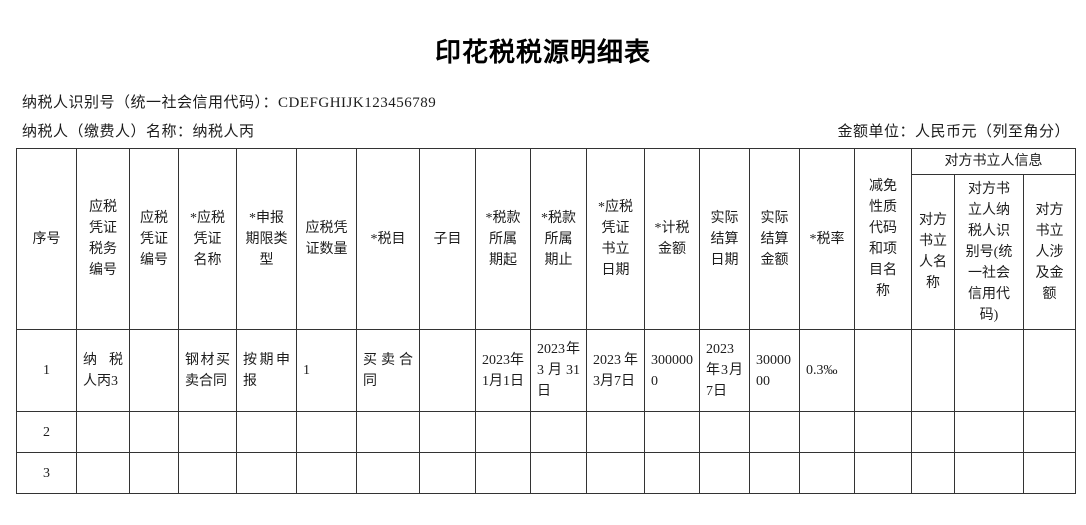  Describe the element at coordinates (103, 239) in the screenshot. I see `taxable-voucher-tax-number-header: 应税 凭证 税务 编号` at that location.